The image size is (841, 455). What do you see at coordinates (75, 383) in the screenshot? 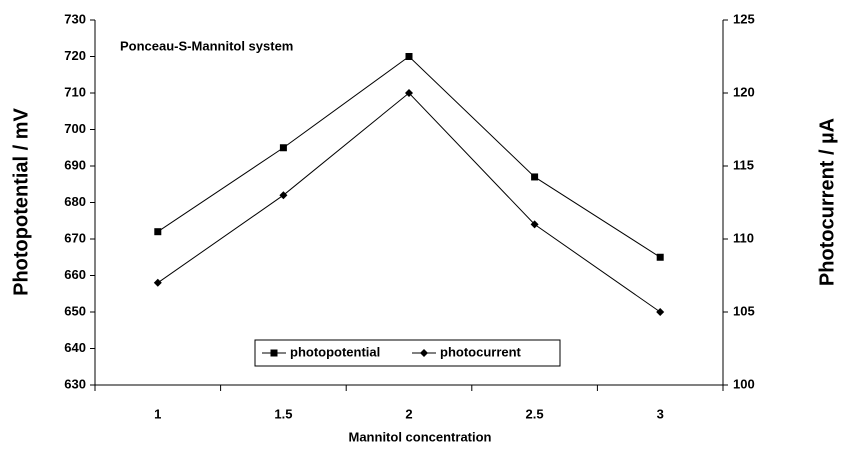
I see `y-tick-label: 630` at bounding box center [75, 383].